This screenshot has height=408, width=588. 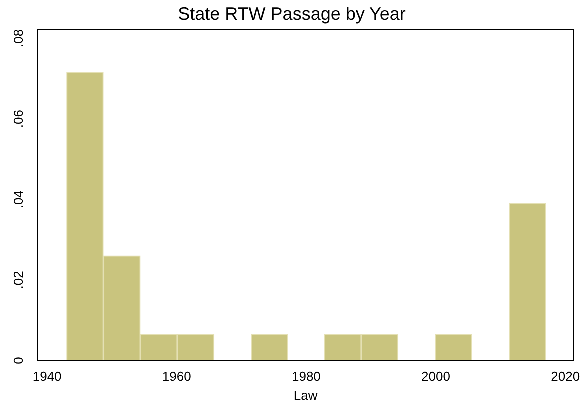 What do you see at coordinates (292, 14) in the screenshot?
I see `chart-title: State RTW Passage by Year` at bounding box center [292, 14].